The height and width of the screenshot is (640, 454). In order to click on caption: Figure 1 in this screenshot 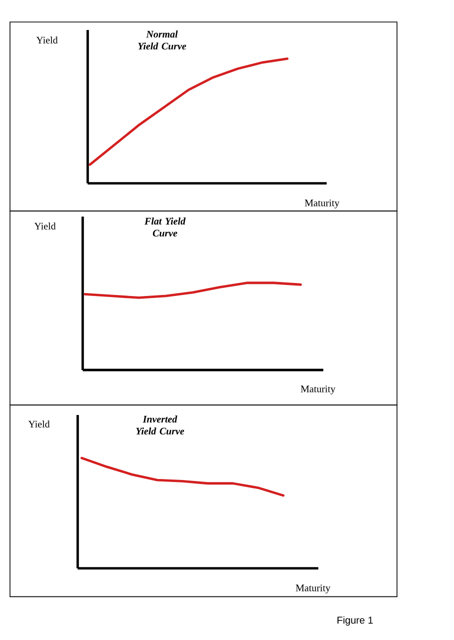, I will do `click(355, 621)`.